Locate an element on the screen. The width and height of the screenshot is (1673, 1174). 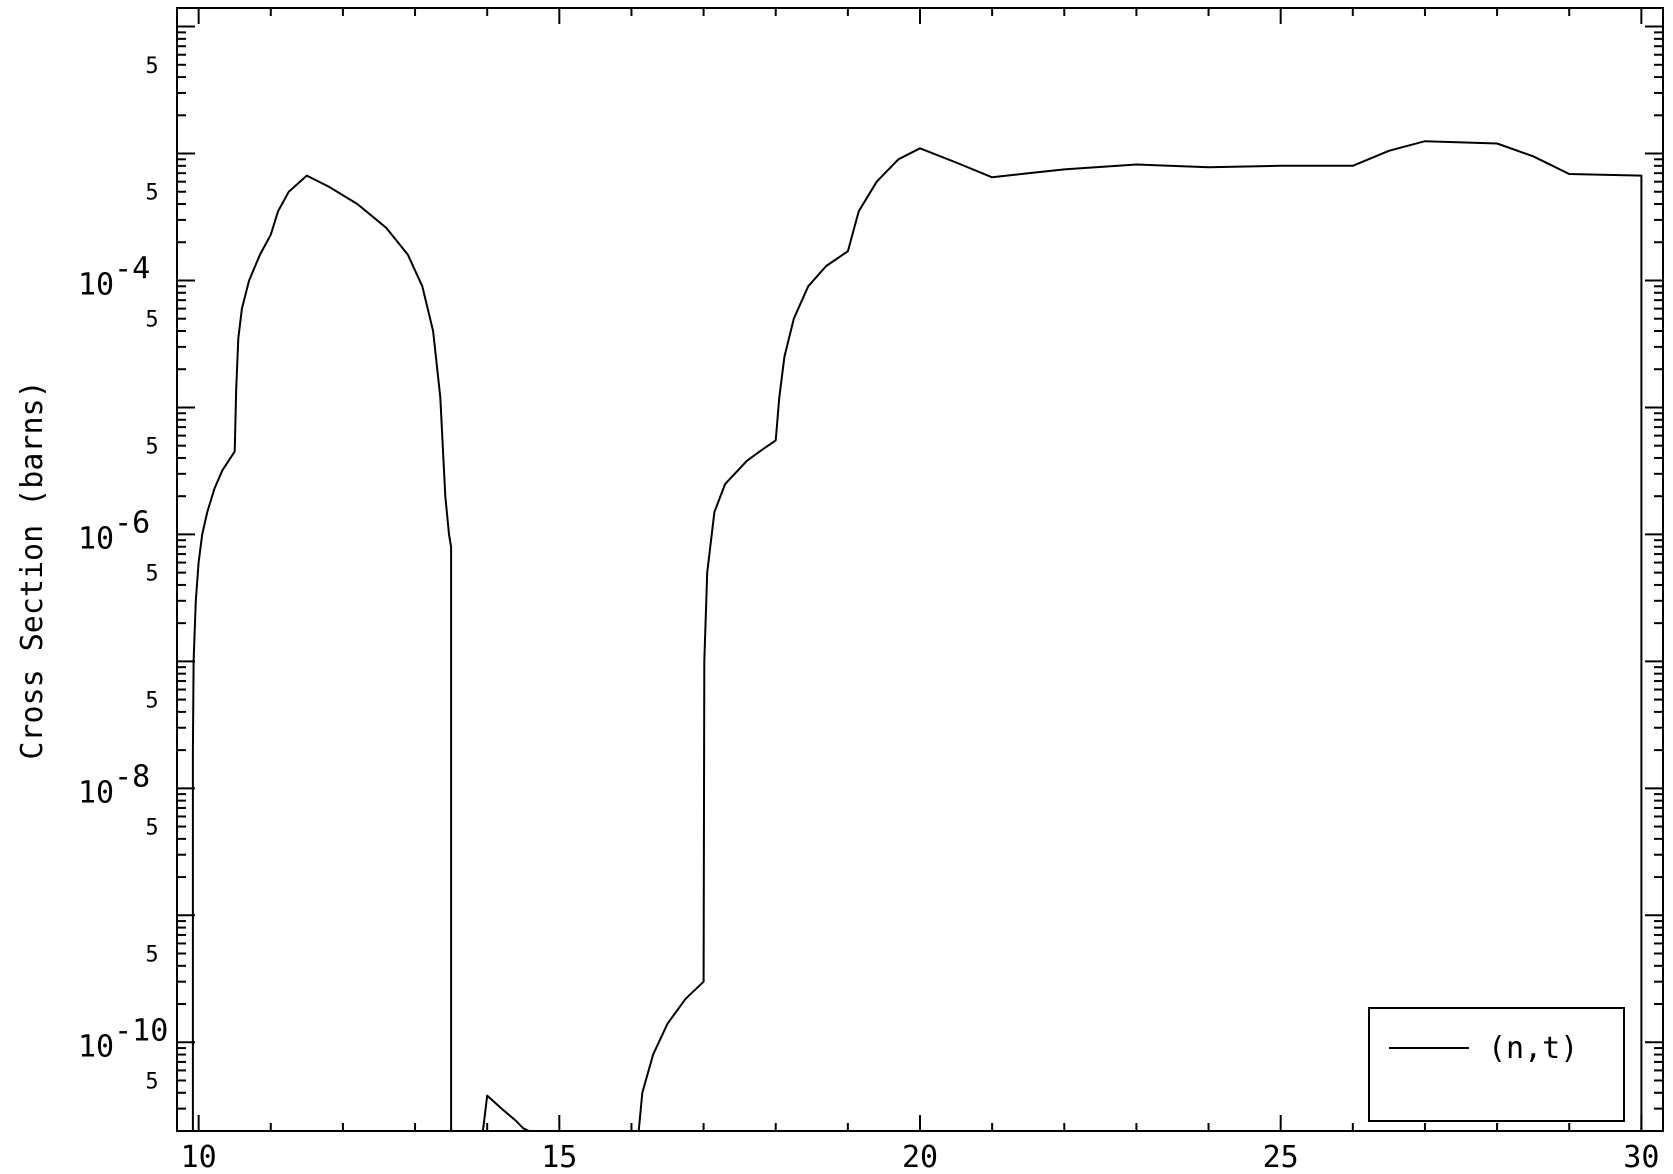
legend-box is located at coordinates (1496, 1064).